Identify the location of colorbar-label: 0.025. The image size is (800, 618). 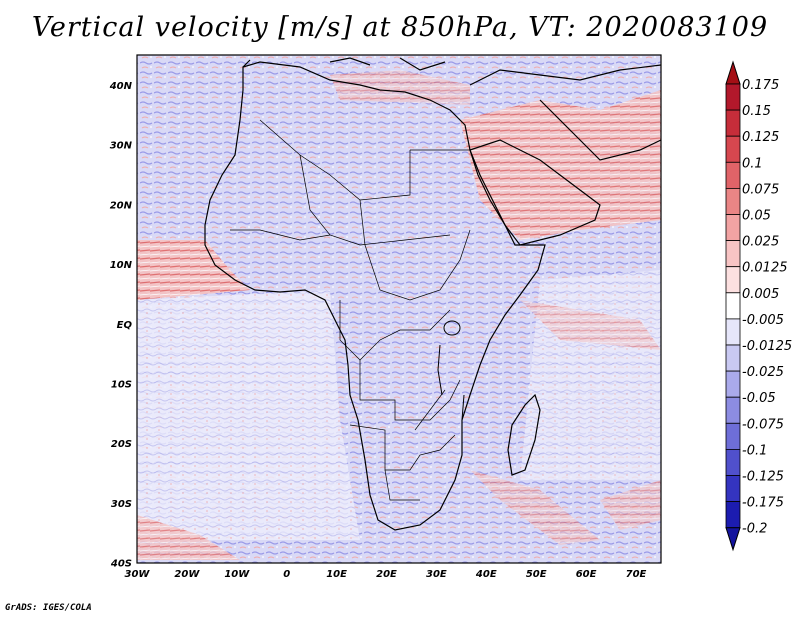
(760, 242).